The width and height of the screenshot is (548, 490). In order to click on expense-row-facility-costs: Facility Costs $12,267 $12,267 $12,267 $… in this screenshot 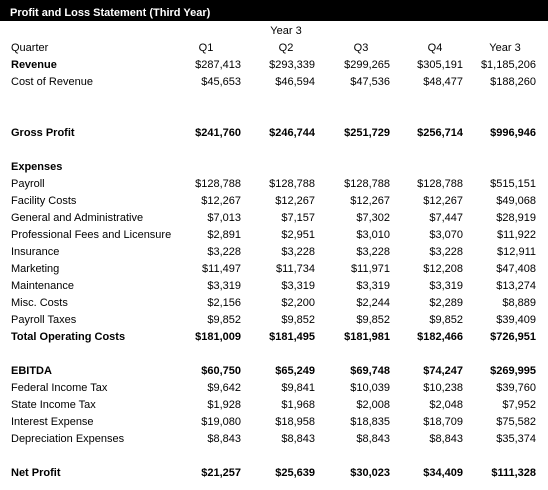, I will do `click(274, 201)`.